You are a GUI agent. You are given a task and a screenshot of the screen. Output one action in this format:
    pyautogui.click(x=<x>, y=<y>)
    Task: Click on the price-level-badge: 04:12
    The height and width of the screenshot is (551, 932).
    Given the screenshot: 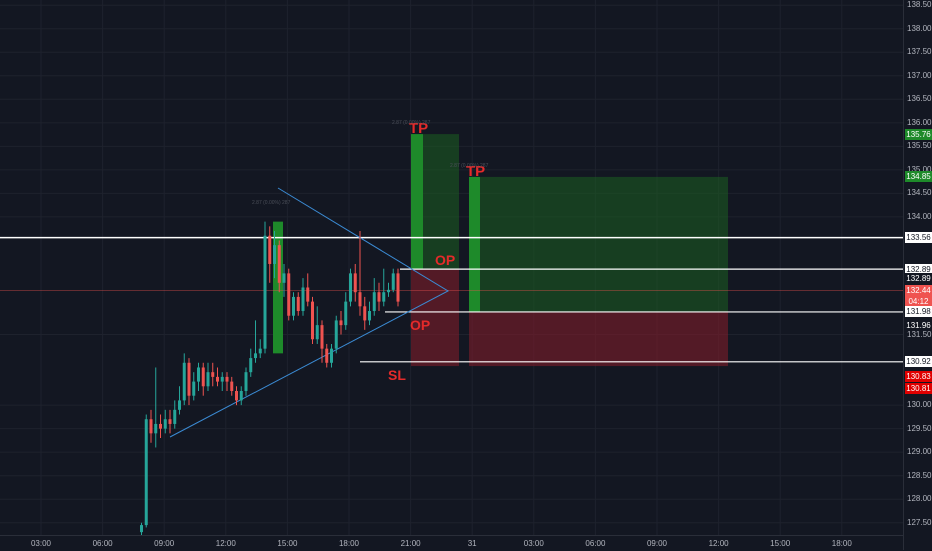 What is the action you would take?
    pyautogui.click(x=918, y=301)
    